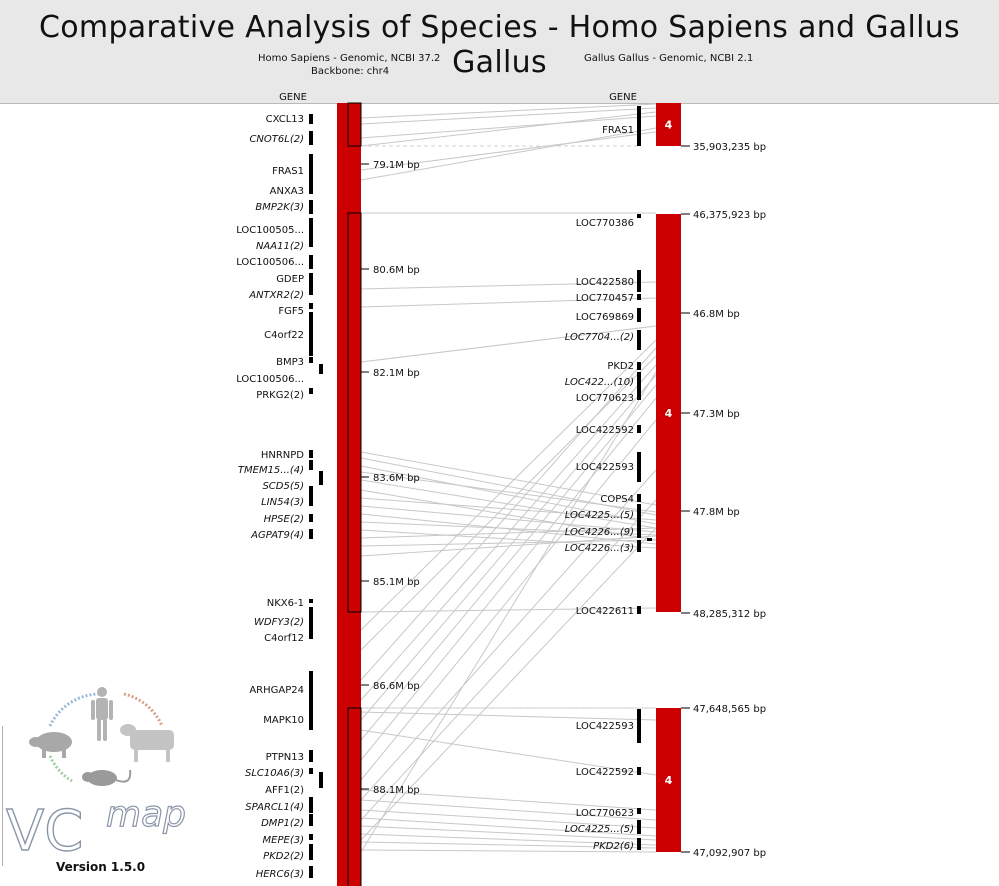  What do you see at coordinates (279, 805) in the screenshot?
I see `backbone-gene: SPARCL1(4)` at bounding box center [279, 805].